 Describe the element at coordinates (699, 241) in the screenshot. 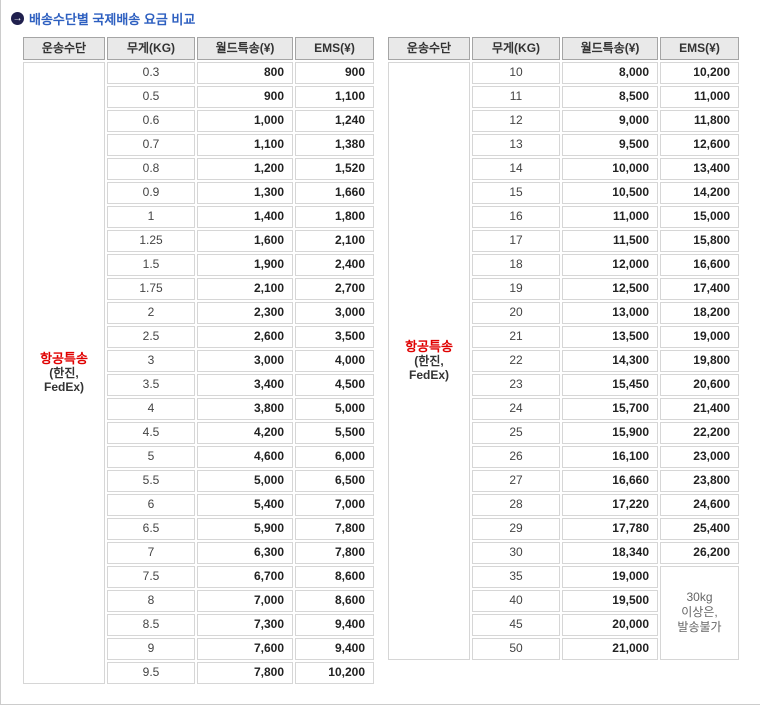

I see `ems-fare-cell: 15,800` at that location.